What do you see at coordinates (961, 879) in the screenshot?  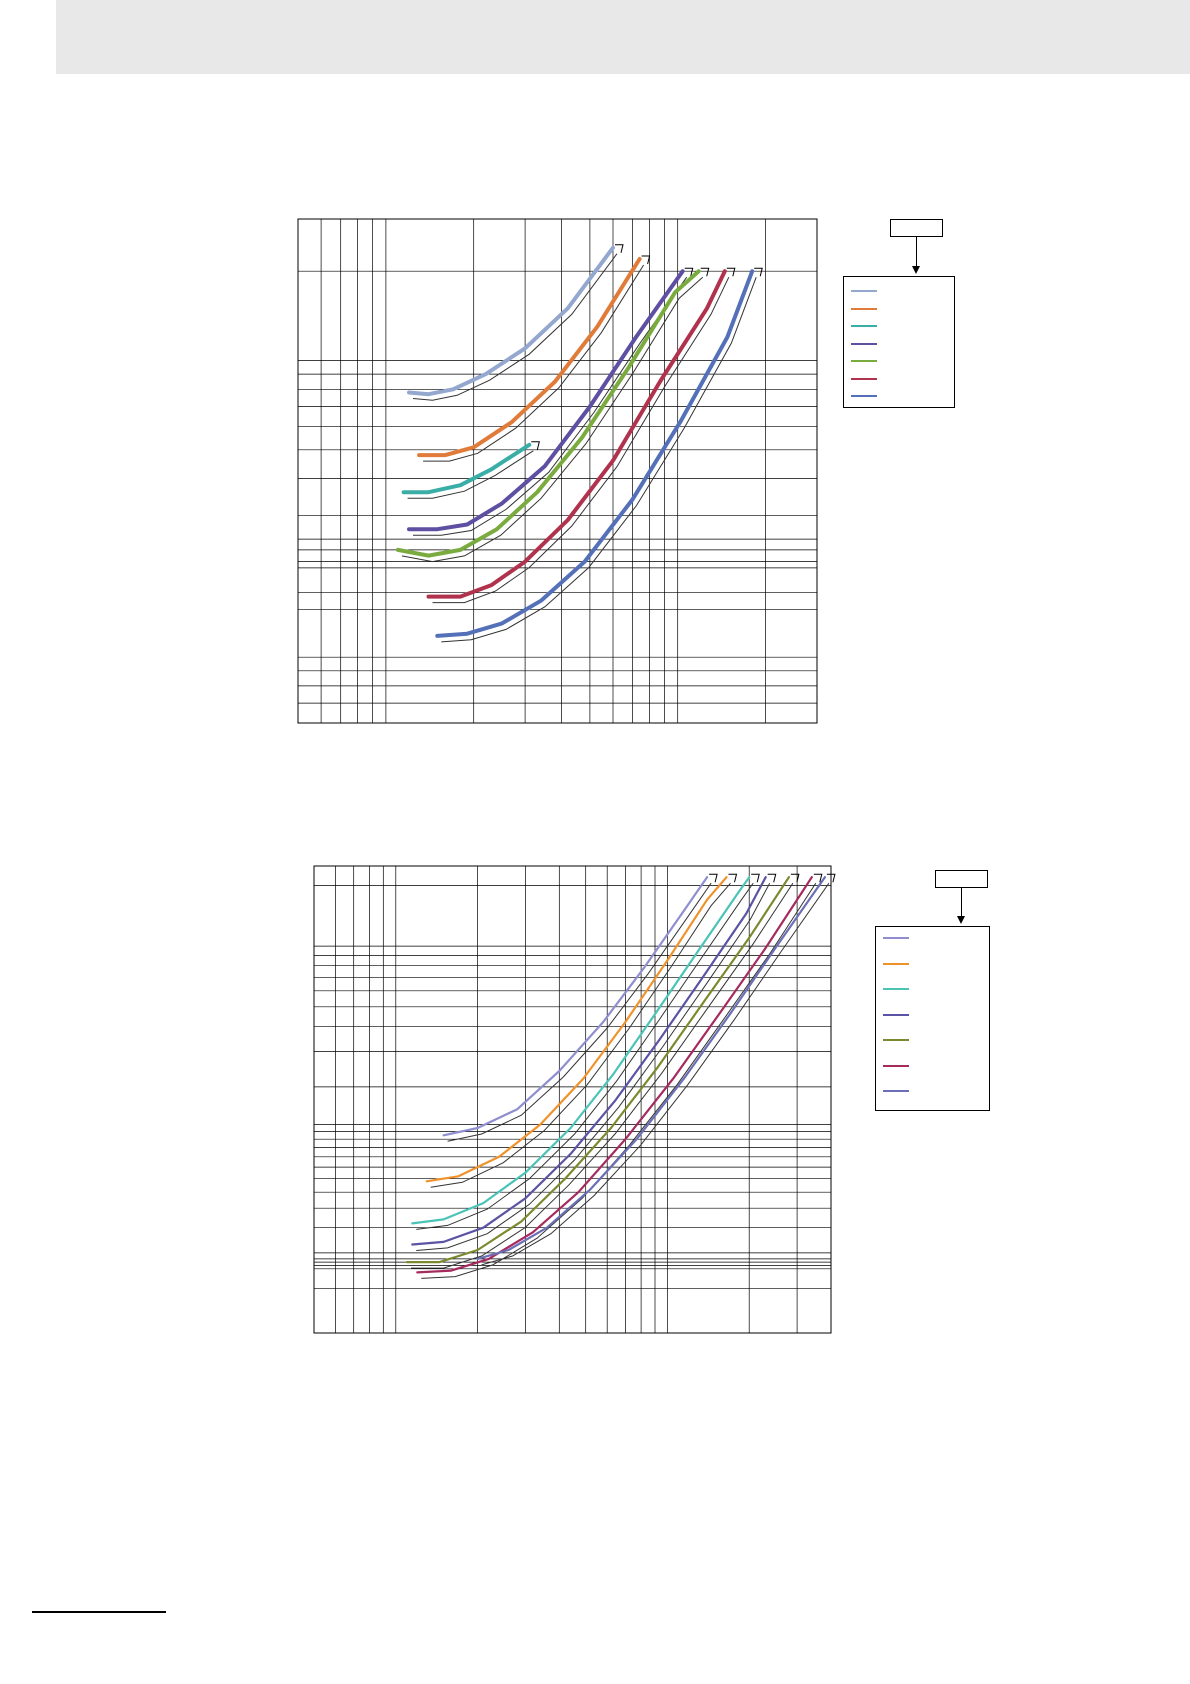 I see `legend-tag` at bounding box center [961, 879].